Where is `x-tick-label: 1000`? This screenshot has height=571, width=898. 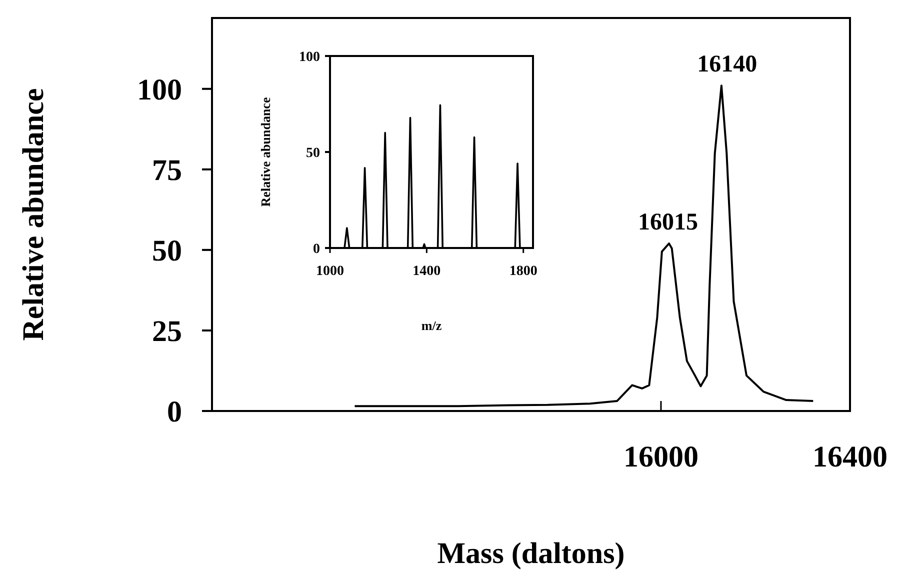
x-tick-label: 1000 is located at coordinates (330, 271).